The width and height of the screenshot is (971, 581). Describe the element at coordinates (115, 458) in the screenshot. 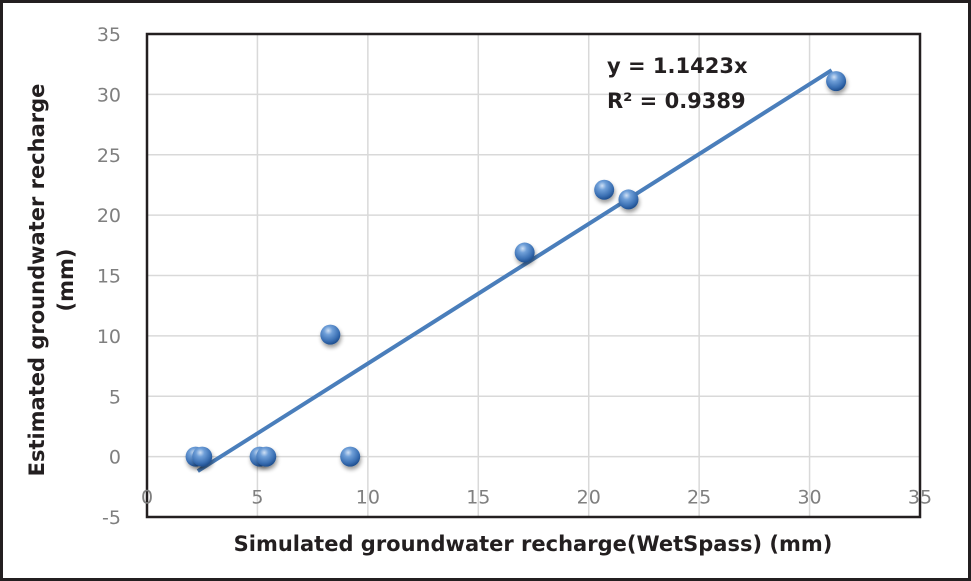

I see `y-tick-label: 0` at that location.